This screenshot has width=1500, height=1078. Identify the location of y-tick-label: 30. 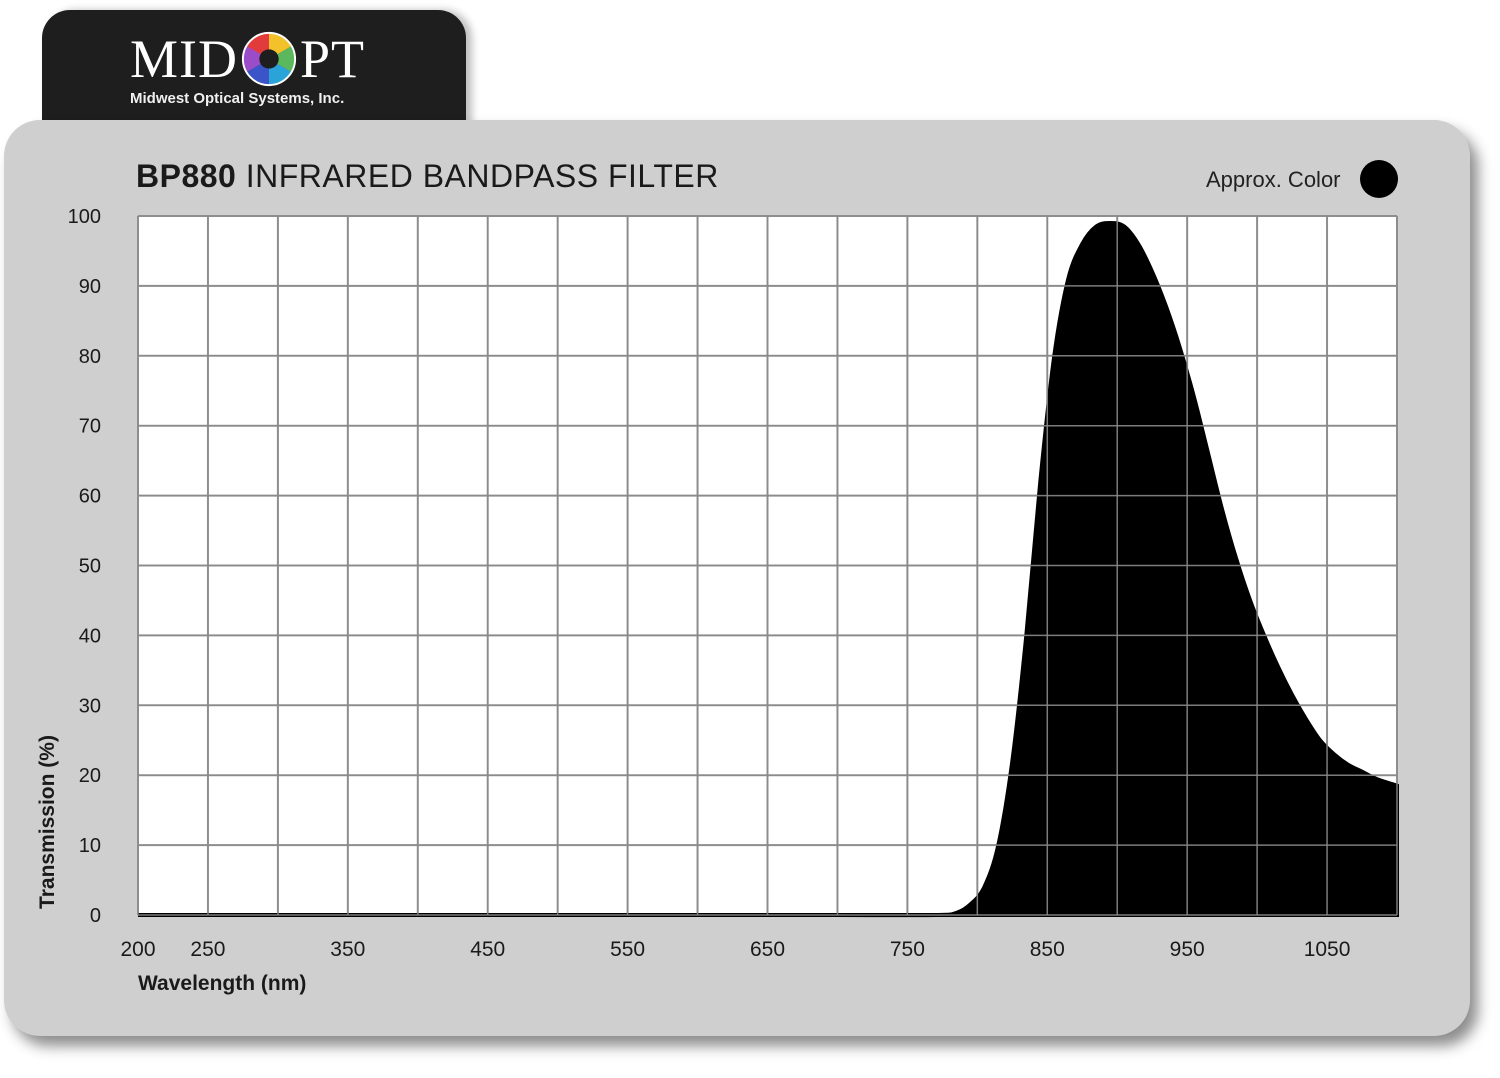
(90, 706).